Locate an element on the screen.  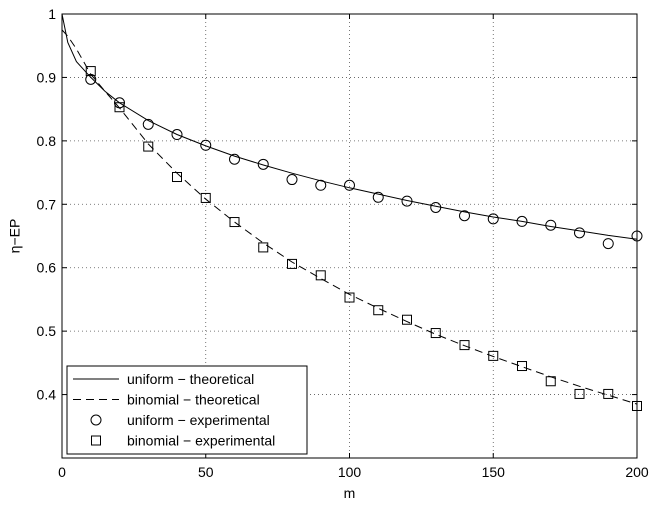
x-tick-label: 100 is located at coordinates (350, 472).